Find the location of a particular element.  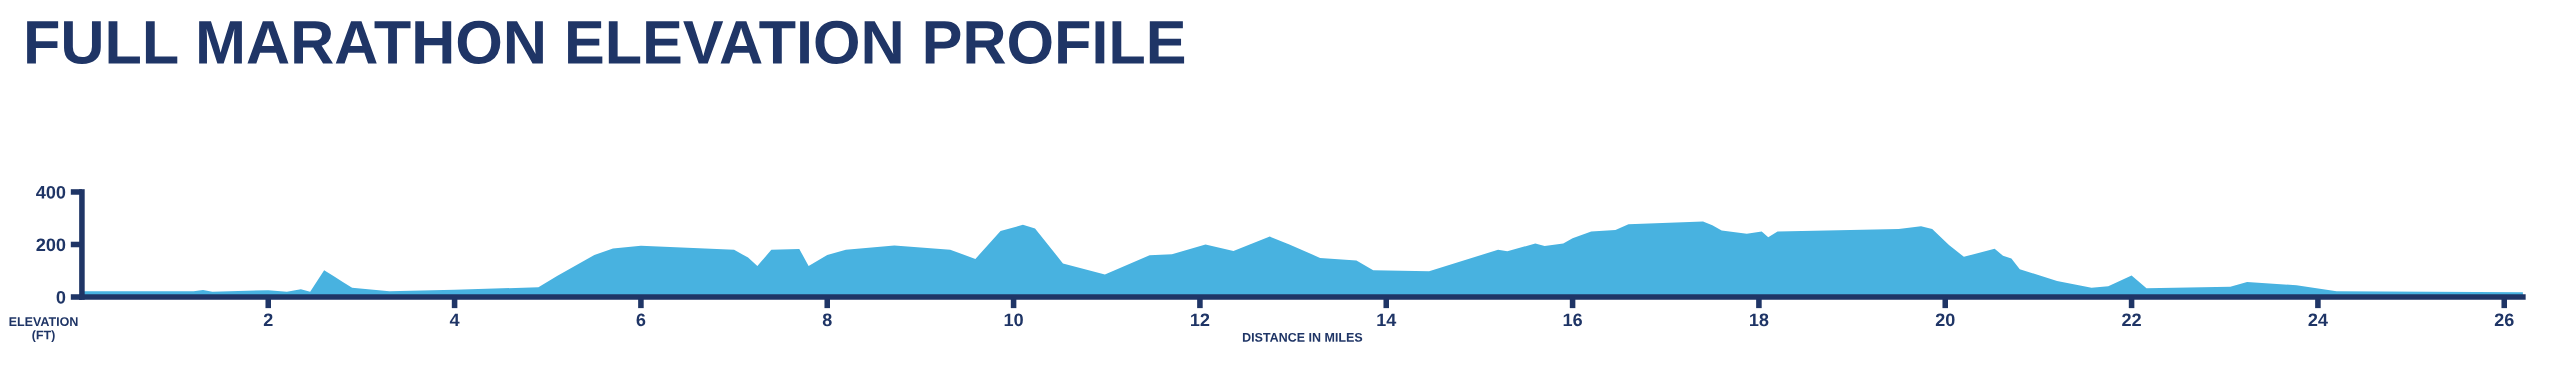

chart-title: FULL MARATHON ELEVATION PROFILE is located at coordinates (606, 42).